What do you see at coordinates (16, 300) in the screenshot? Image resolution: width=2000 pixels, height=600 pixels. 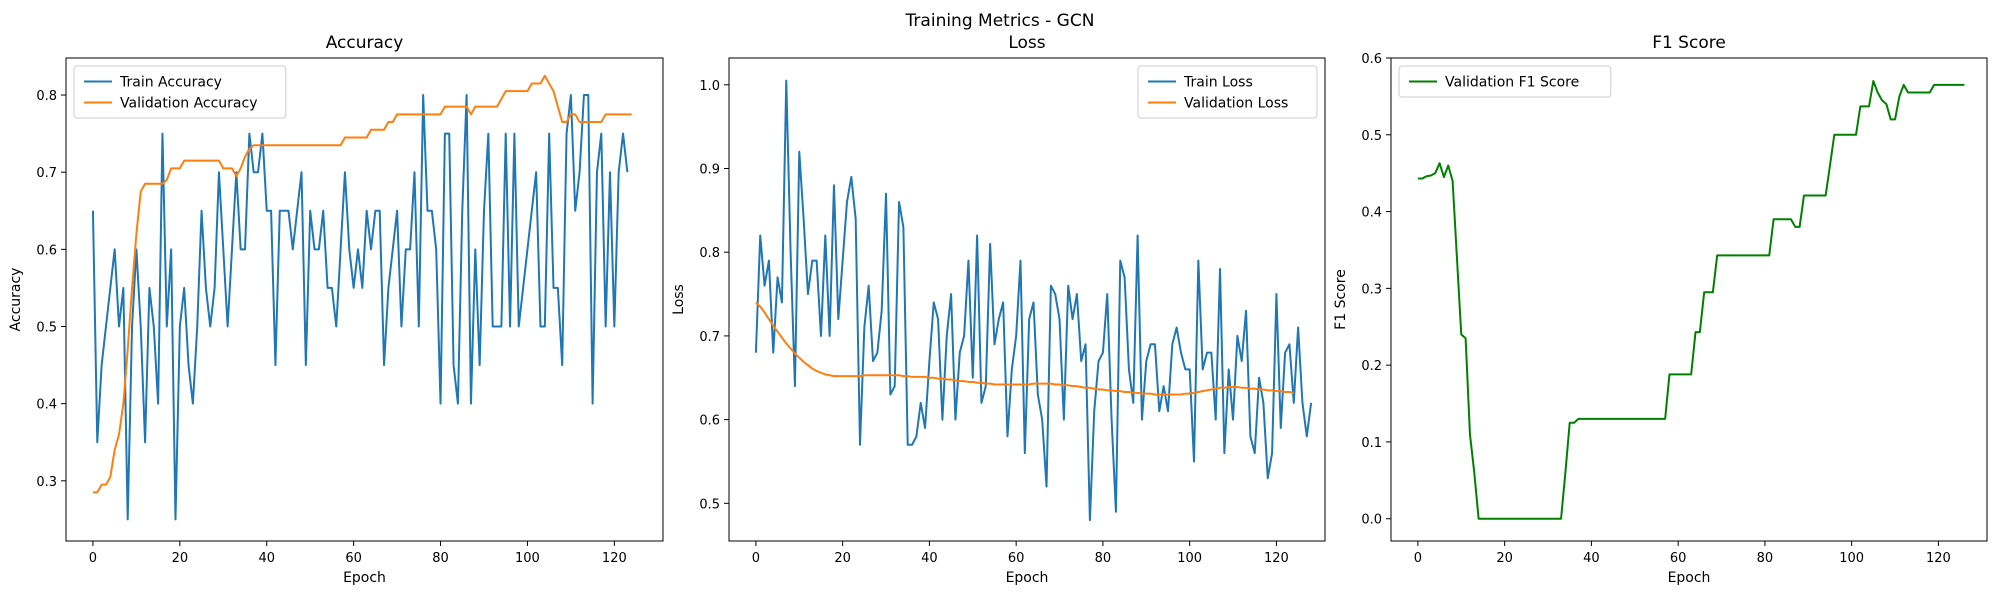 I see `y-axis-label: Accuracy` at bounding box center [16, 300].